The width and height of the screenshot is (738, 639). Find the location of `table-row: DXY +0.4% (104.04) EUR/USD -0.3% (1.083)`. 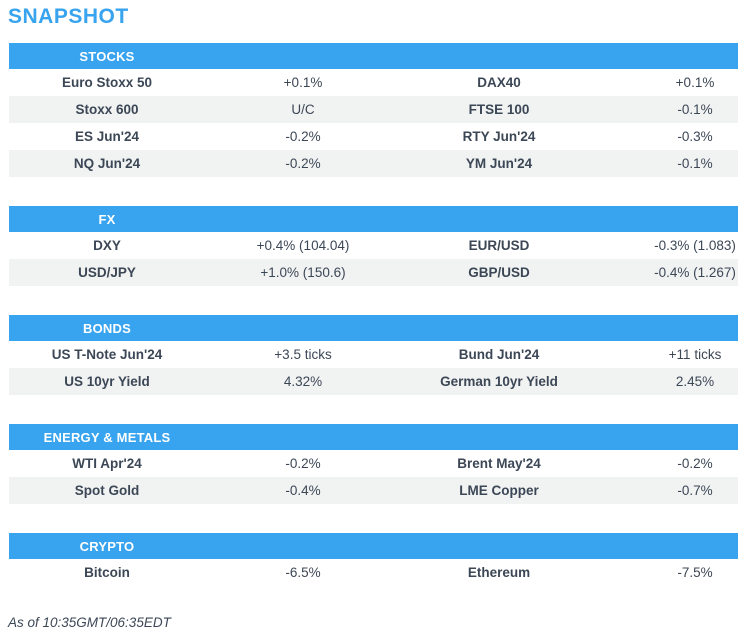

table-row: DXY +0.4% (104.04) EUR/USD -0.3% (1.083) is located at coordinates (373, 245).